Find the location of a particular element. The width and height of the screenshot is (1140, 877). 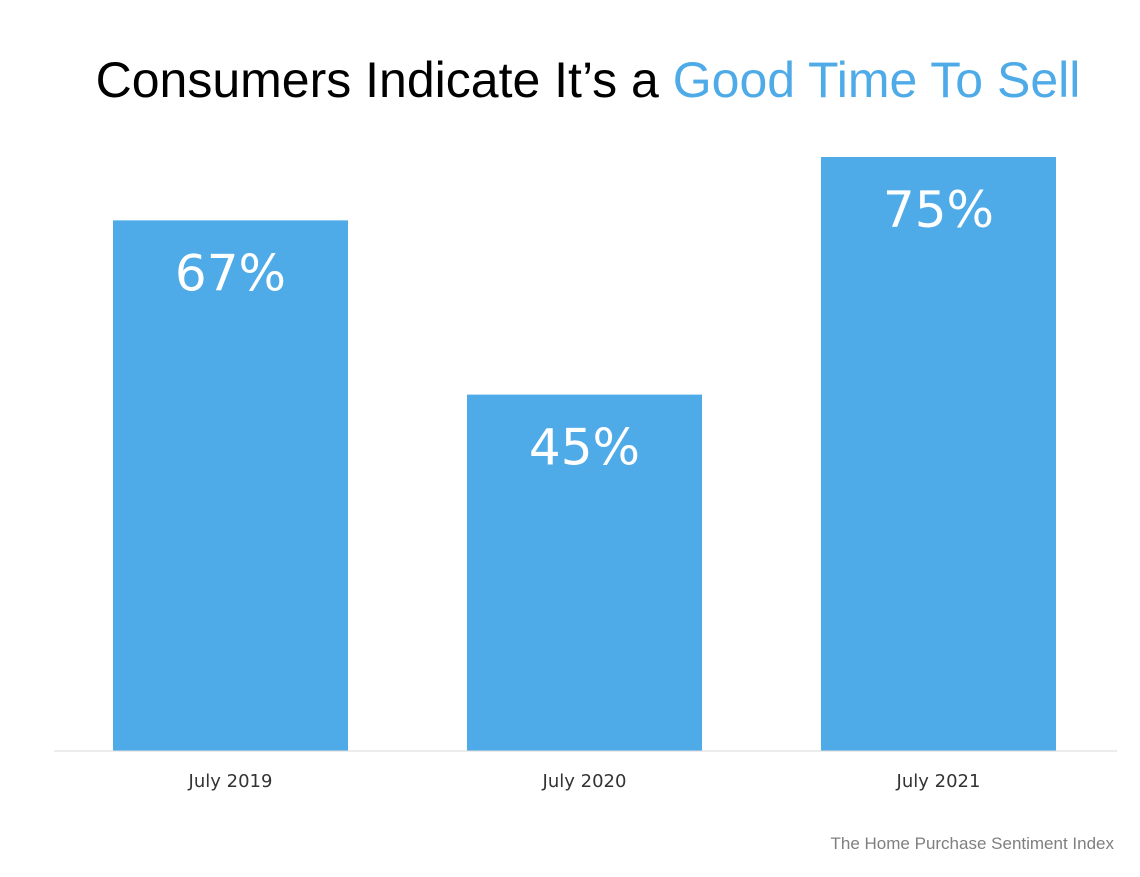

bar-july-2019 is located at coordinates (230, 486).